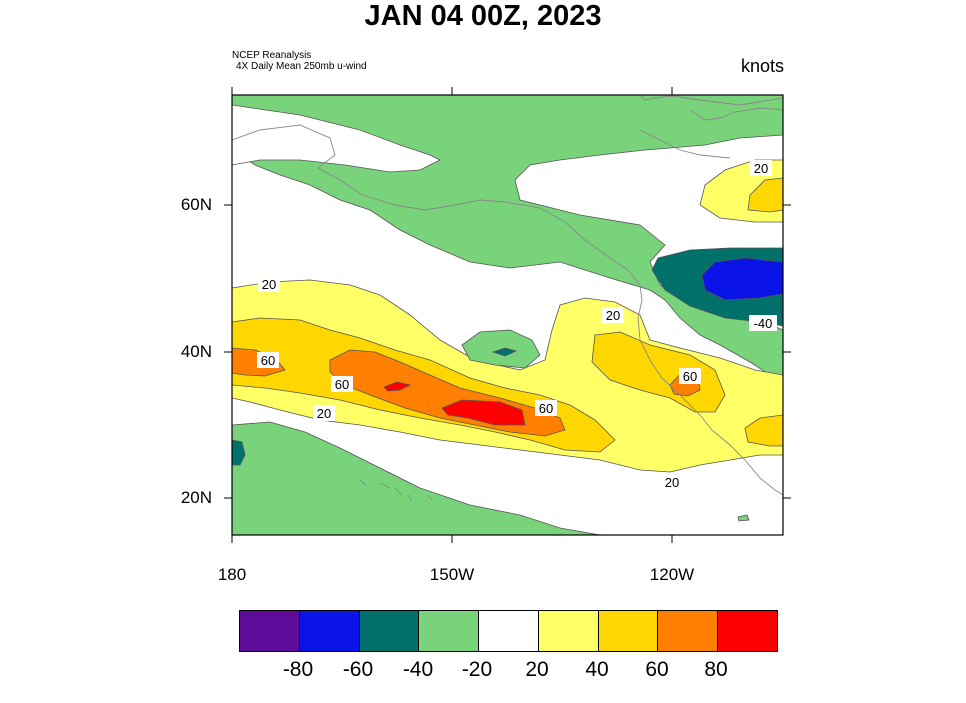  Describe the element at coordinates (742, 279) in the screenshot. I see `contour-neg60` at that location.